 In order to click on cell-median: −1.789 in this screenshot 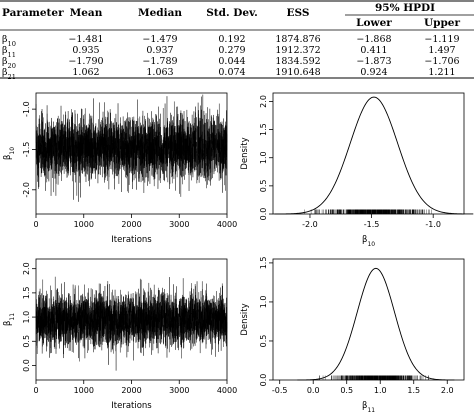, I will do `click(159, 61)`.